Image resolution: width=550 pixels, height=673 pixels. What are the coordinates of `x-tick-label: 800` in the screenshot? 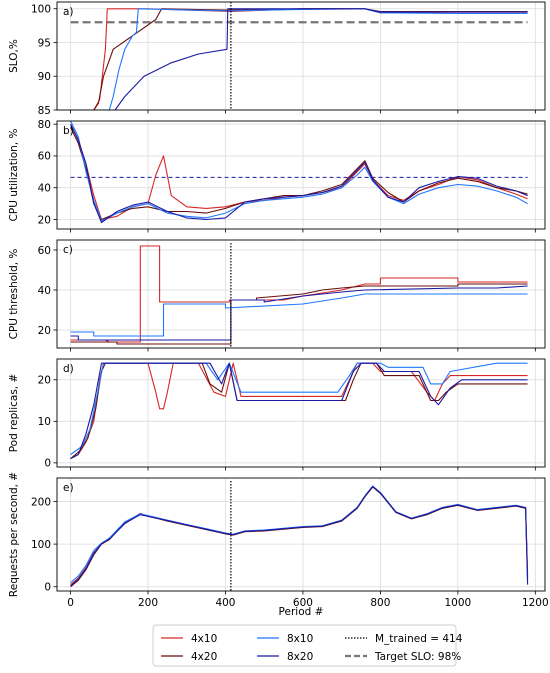 It's located at (380, 603).